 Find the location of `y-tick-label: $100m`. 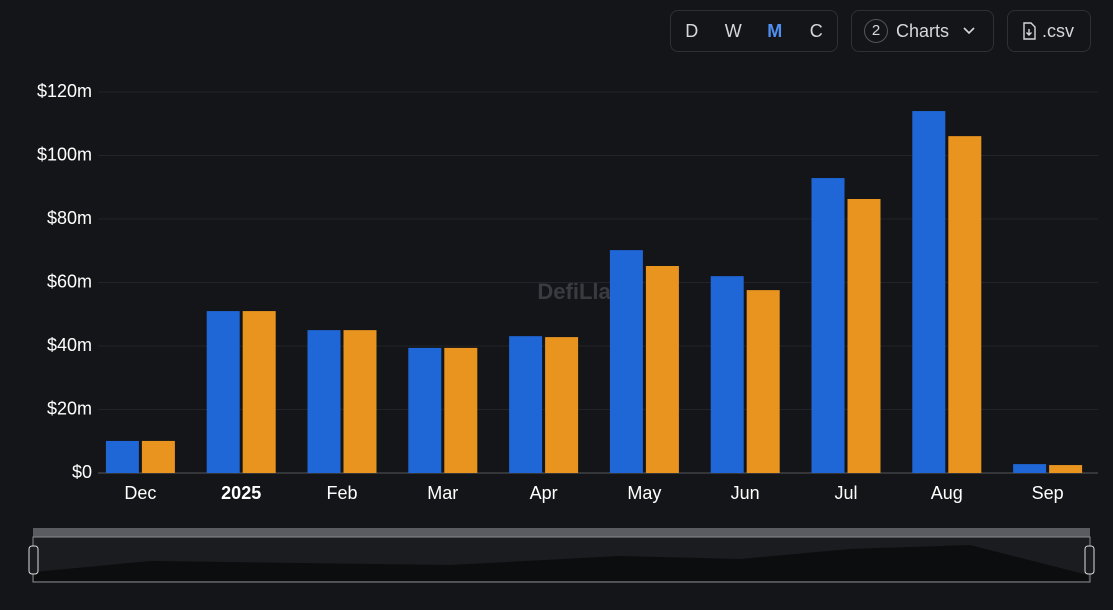

y-tick-label: $100m is located at coordinates (64, 154).